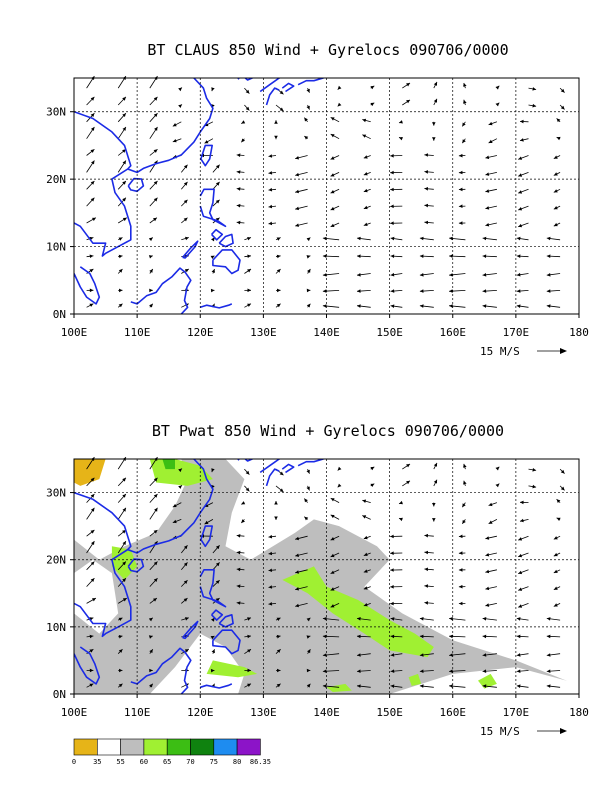 The image size is (612, 792). Describe the element at coordinates (137, 332) in the screenshot. I see `x-tick-label: 110E` at that location.